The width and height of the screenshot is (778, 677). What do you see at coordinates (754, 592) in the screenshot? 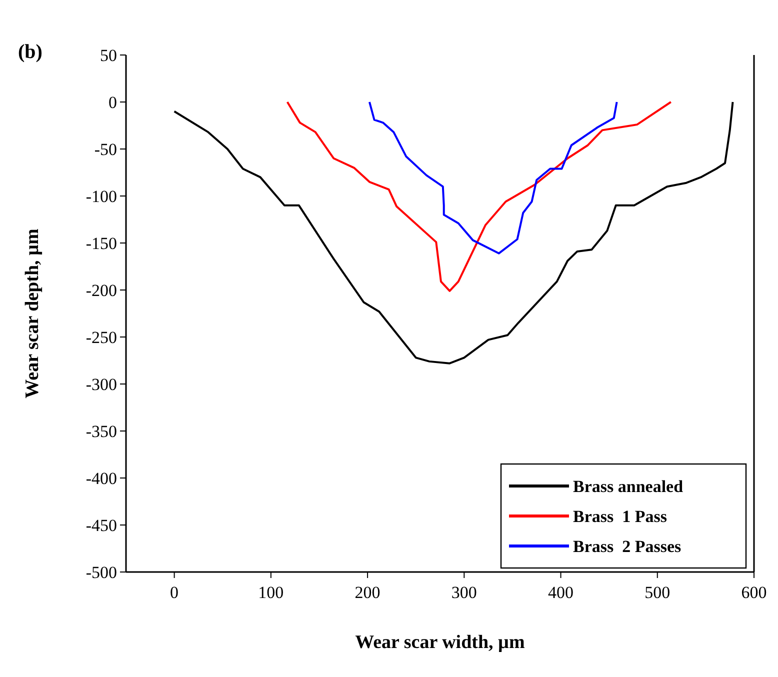
I see `x-tick-label: 600` at bounding box center [754, 592].